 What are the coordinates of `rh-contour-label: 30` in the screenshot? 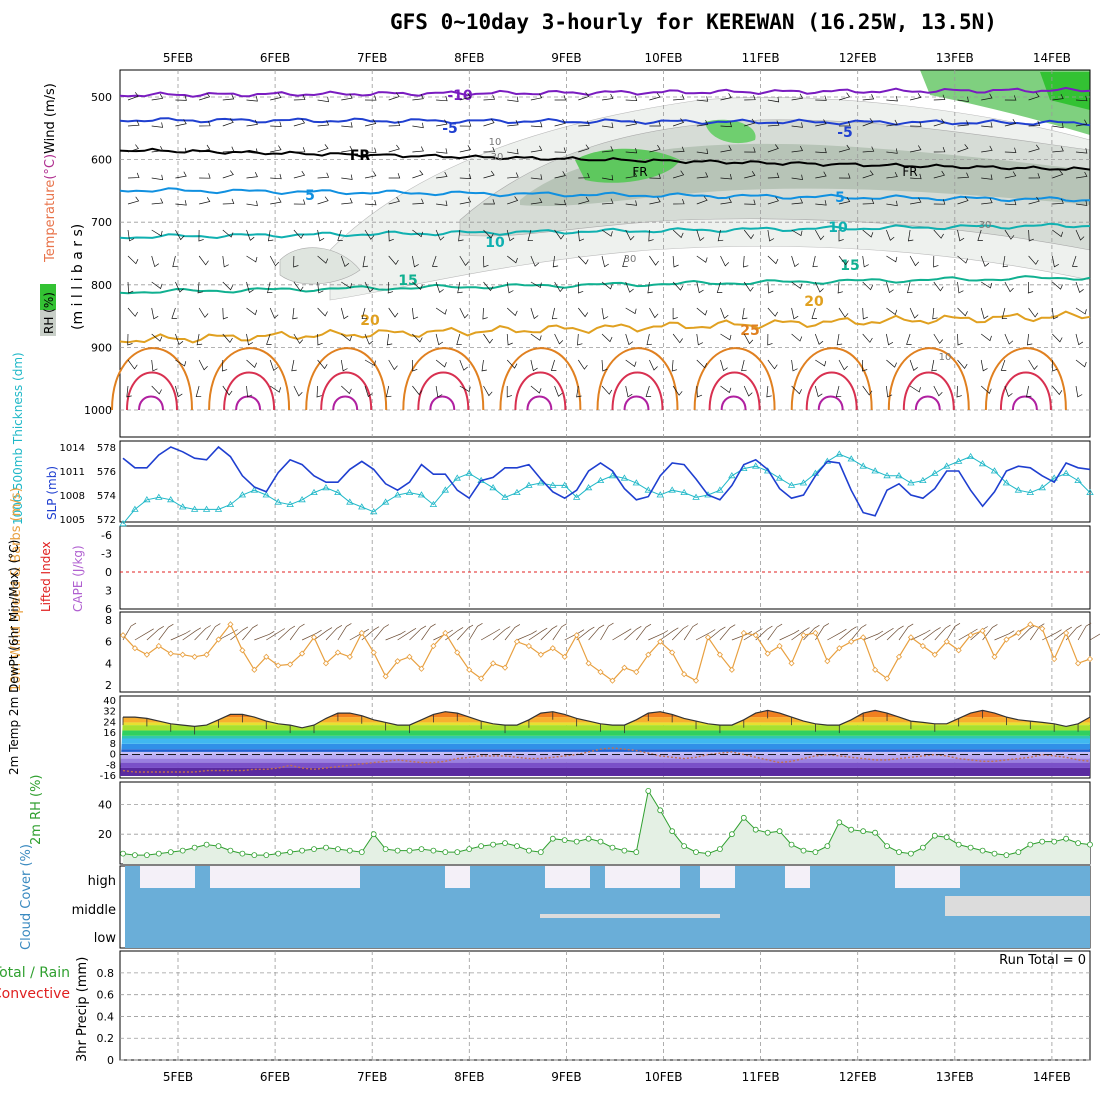 It's located at (985, 225).